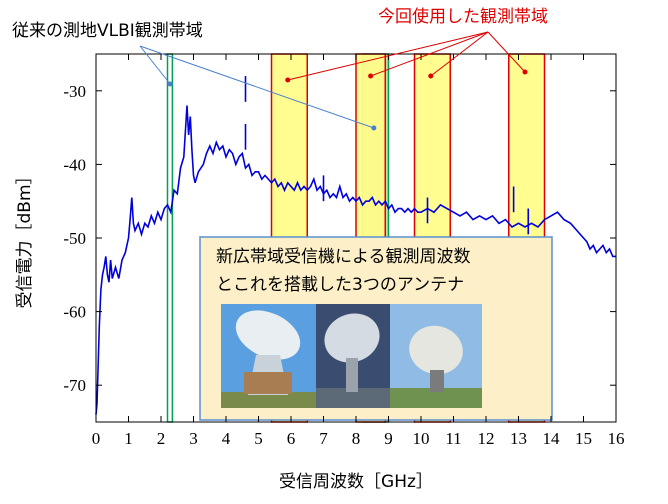  I want to click on x-tick-label-9: 9, so click(388, 438).